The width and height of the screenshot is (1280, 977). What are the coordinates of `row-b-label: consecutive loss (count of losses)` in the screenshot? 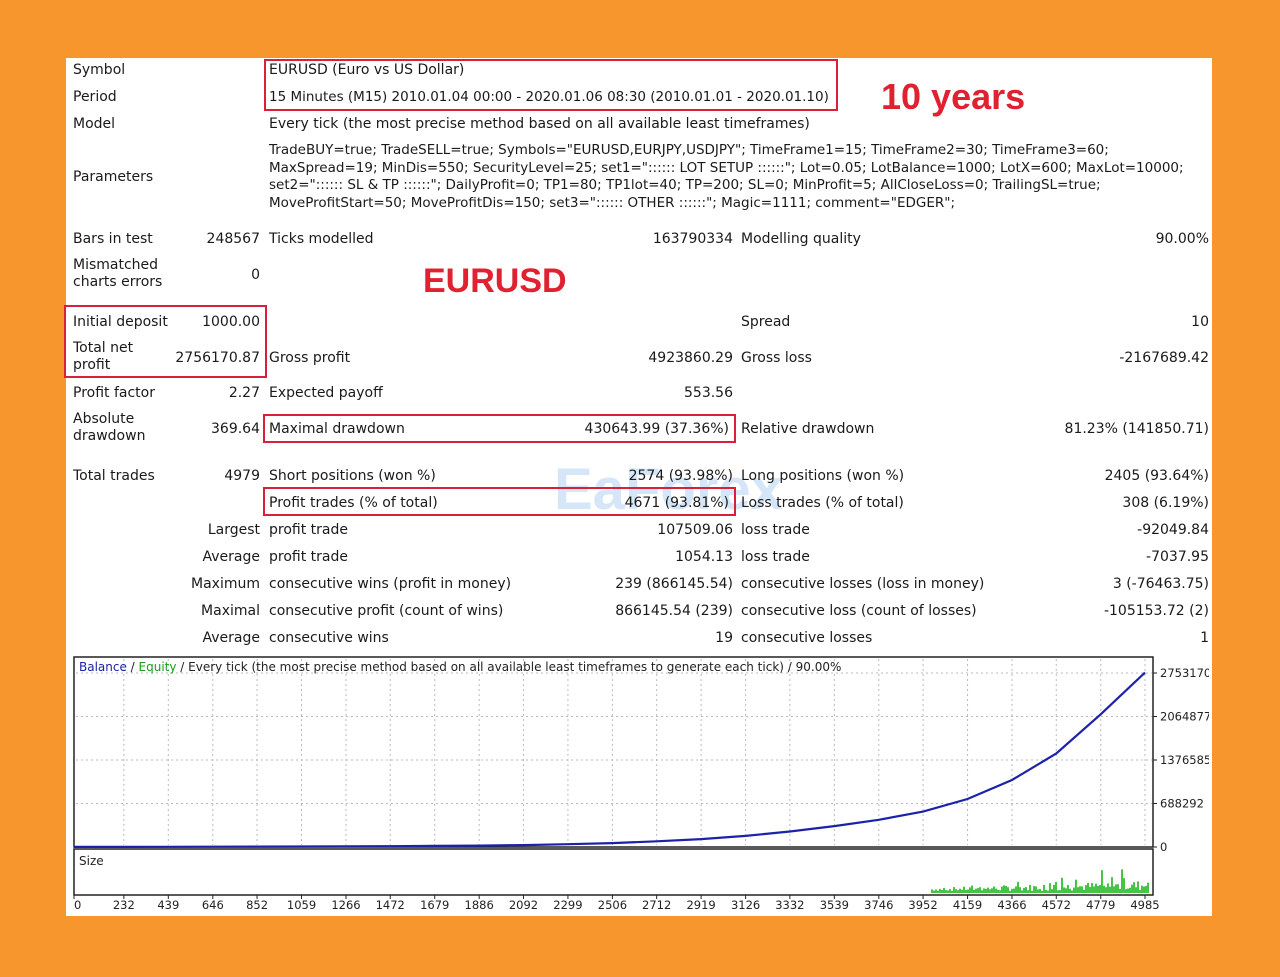 It's located at (859, 611).